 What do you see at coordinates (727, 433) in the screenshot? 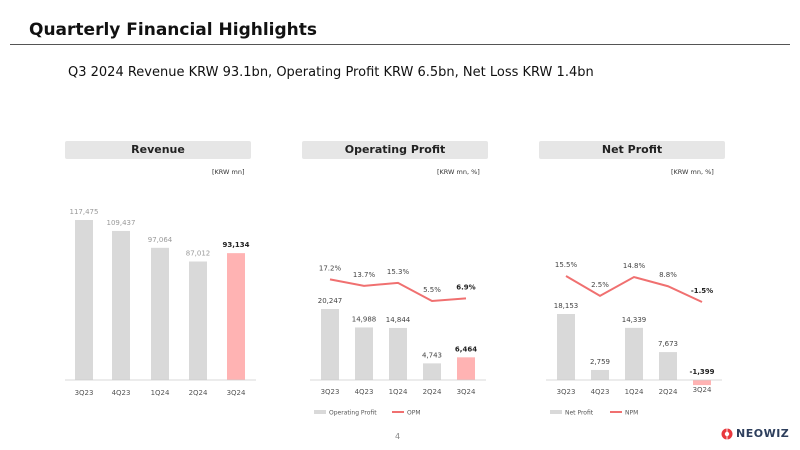
I see `logo-emblem-icon` at bounding box center [727, 433].